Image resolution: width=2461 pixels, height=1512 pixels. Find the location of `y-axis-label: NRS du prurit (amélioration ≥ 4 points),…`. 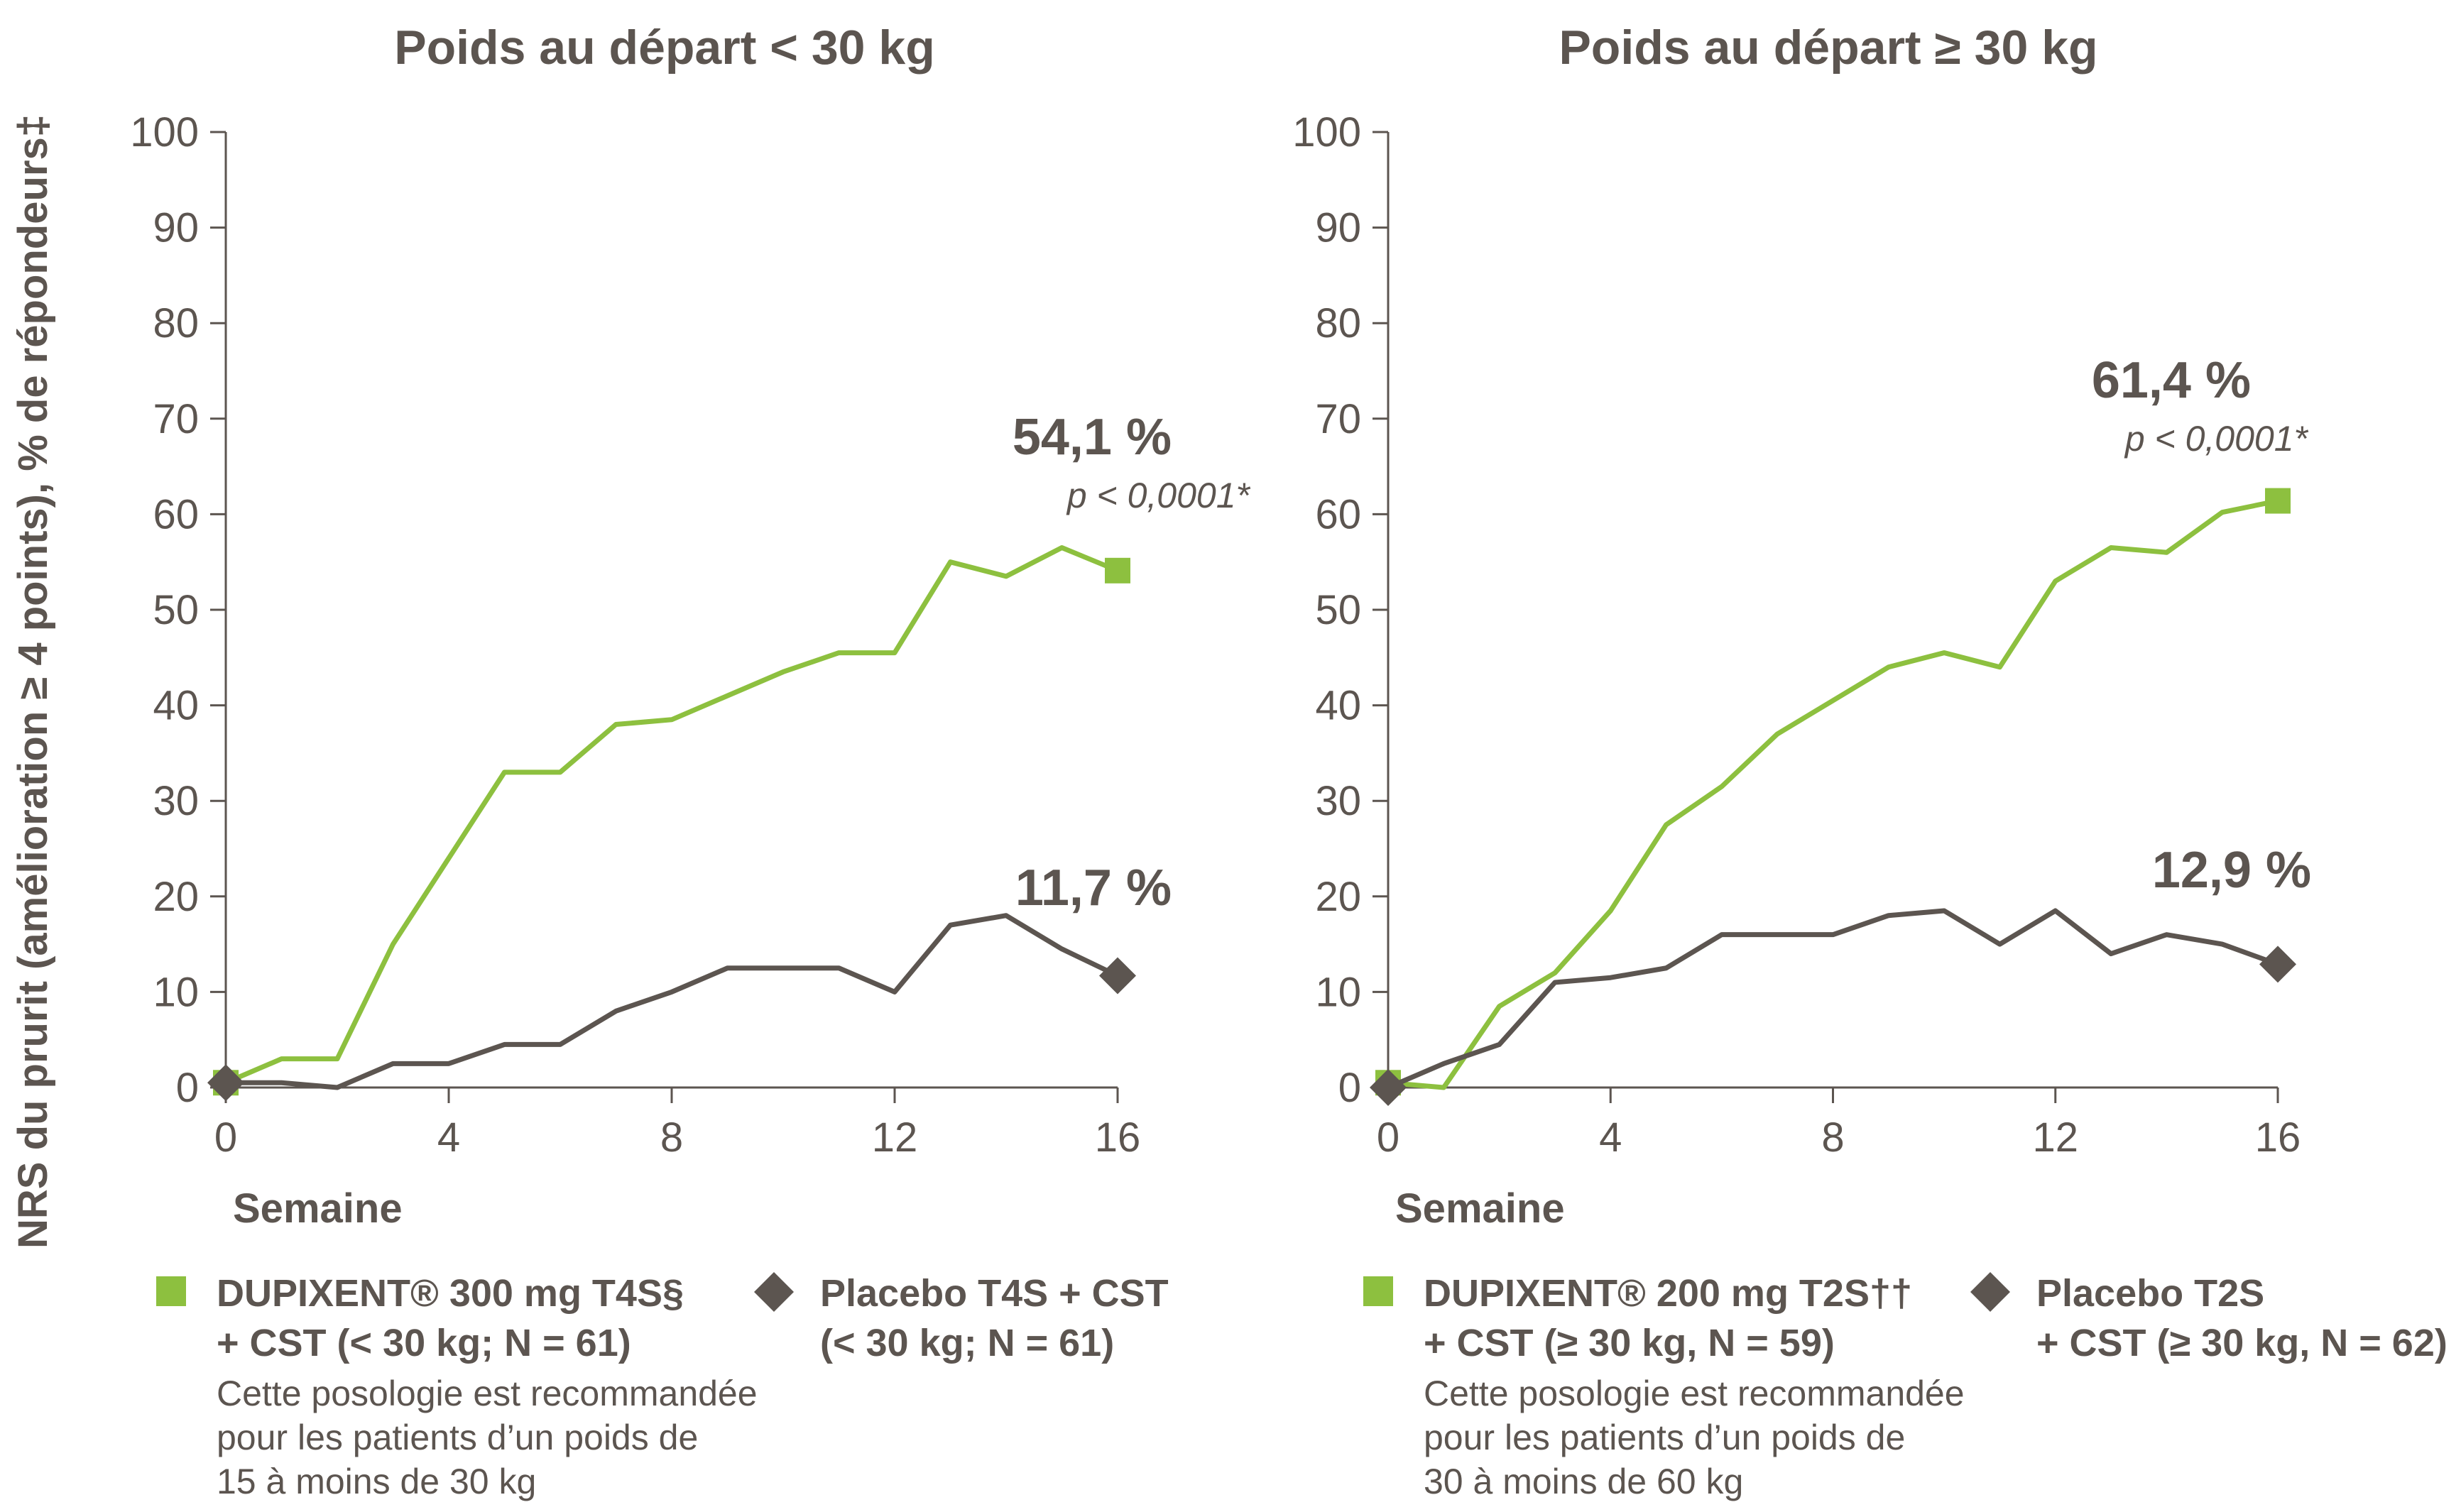

y-axis-label: NRS du prurit (amélioration ≥ 4 points),… is located at coordinates (33, 682).